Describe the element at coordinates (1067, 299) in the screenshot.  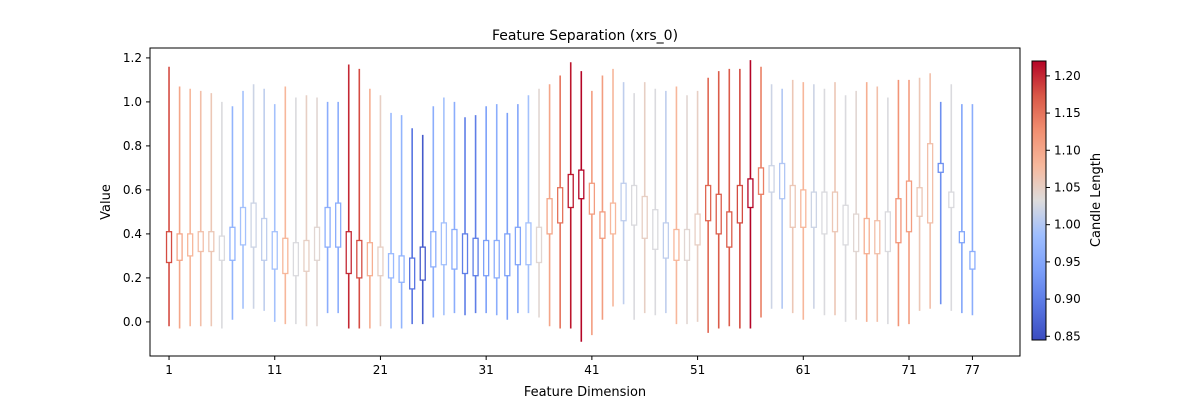
I see `colorbar-tick-label: 0.90` at that location.